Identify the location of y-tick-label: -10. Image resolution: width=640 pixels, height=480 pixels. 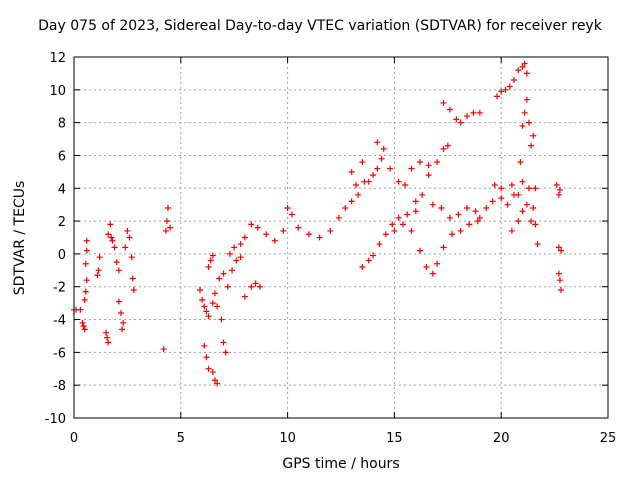
(55, 419).